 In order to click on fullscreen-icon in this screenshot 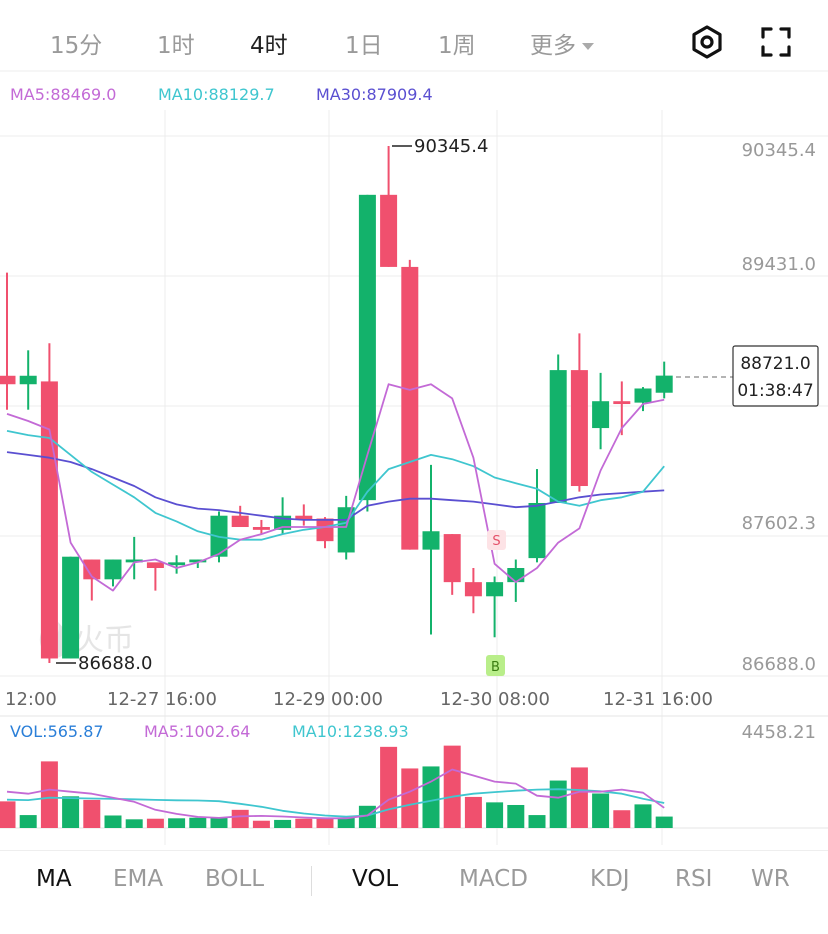, I will do `click(776, 42)`.